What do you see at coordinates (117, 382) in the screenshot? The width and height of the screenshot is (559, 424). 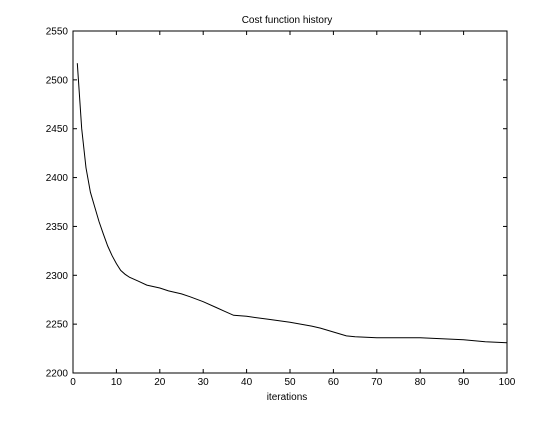 I see `x-tick-label: 10` at bounding box center [117, 382].